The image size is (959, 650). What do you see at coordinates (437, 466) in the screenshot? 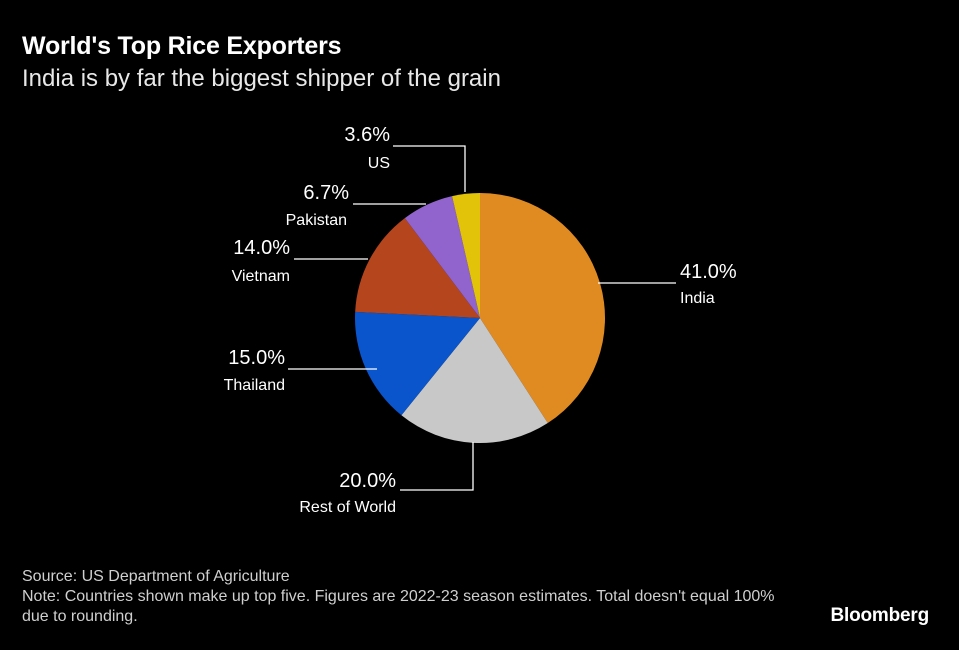
I see `leader-line-rest-of-world` at bounding box center [437, 466].